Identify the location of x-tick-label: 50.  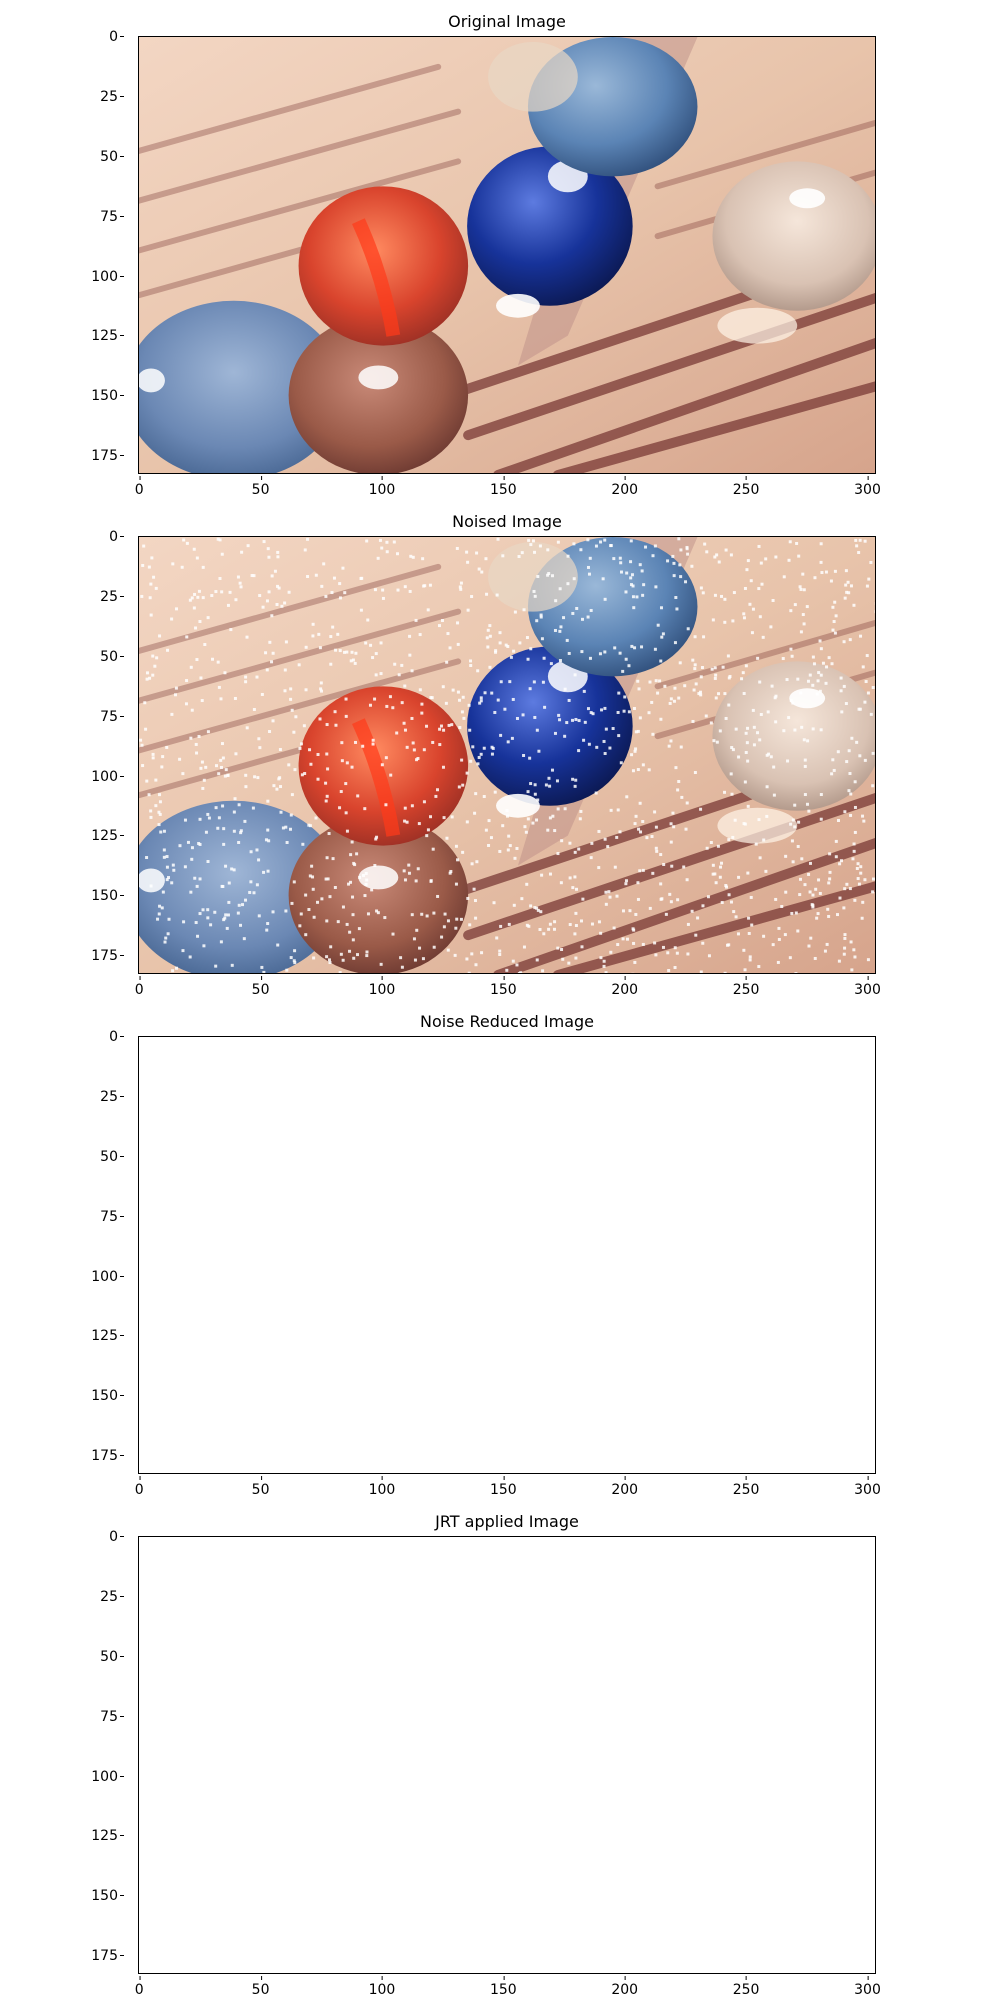
(261, 486).